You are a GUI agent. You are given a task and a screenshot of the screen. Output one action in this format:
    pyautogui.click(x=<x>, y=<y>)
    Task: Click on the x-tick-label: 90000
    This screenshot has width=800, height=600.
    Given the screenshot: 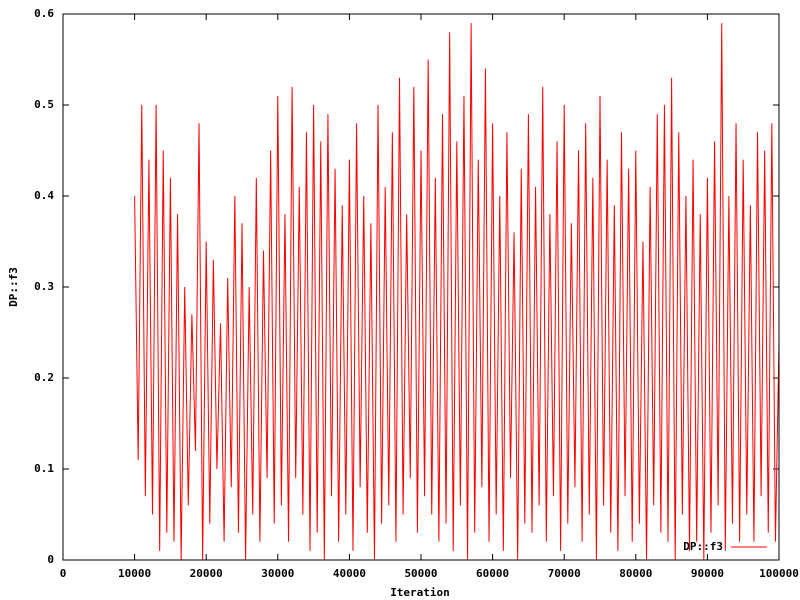 What is the action you would take?
    pyautogui.click(x=707, y=573)
    